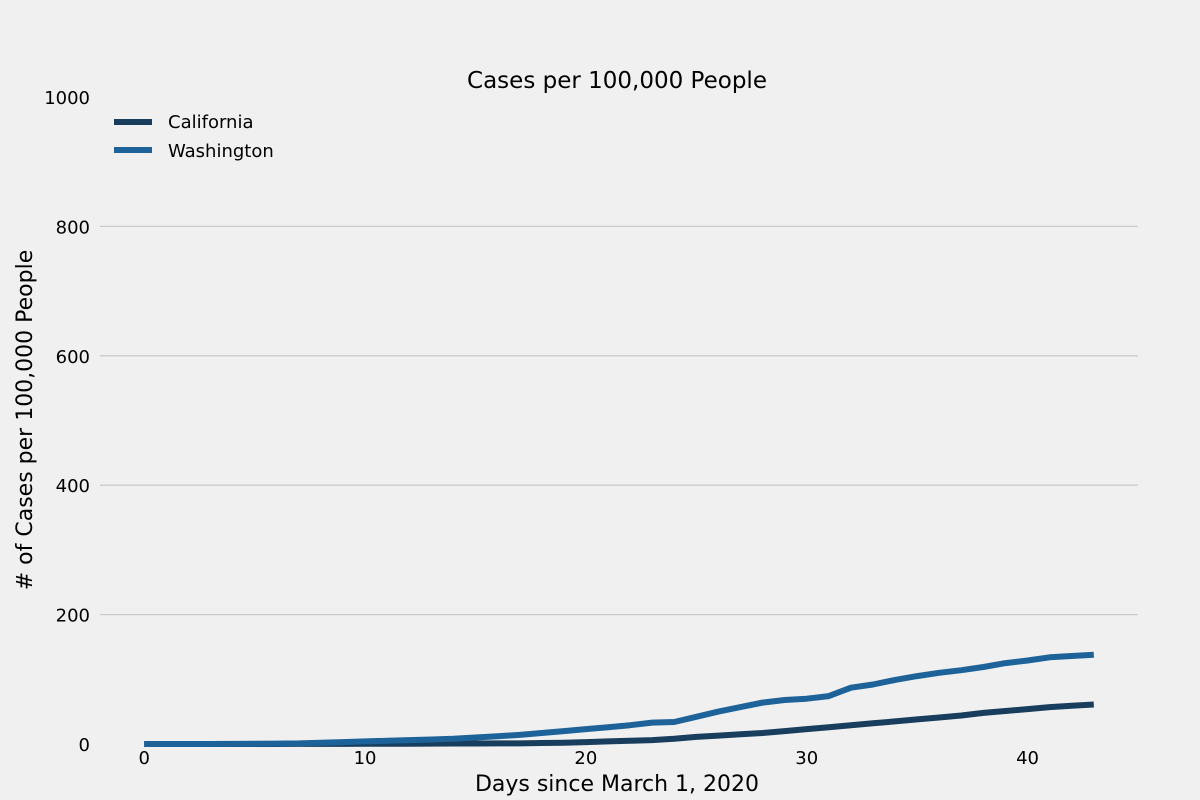 The height and width of the screenshot is (800, 1200). Describe the element at coordinates (1027, 758) in the screenshot. I see `x-tick-label: 40` at that location.